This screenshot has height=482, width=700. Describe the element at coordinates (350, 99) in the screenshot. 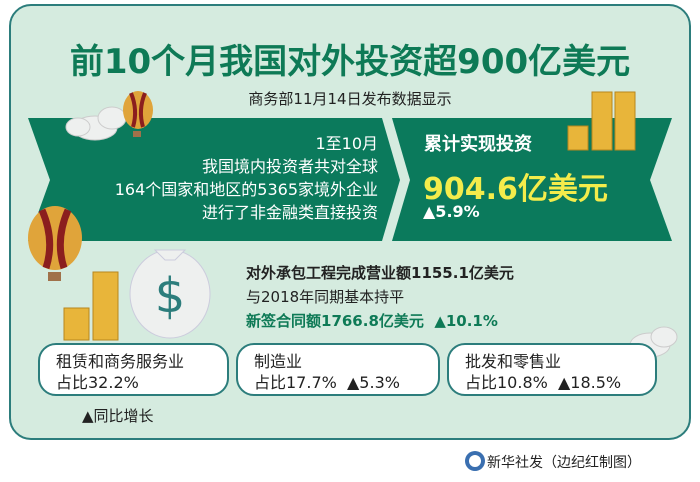

I see `subtitle: 商务部11月14日发布数据显示` at that location.